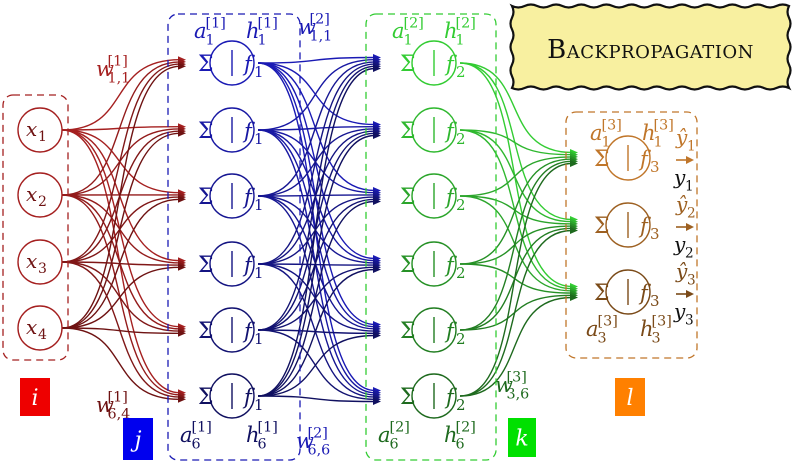  What do you see at coordinates (662, 322) in the screenshot?
I see `activation-h3-3-superscript: [3]` at bounding box center [662, 322].